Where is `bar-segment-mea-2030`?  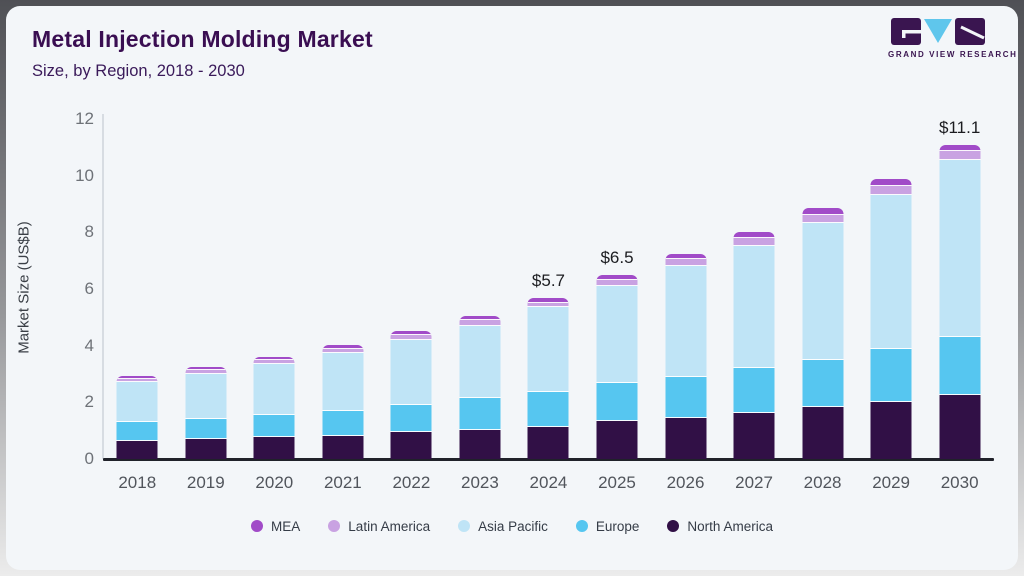
bar-segment-mea-2030 is located at coordinates (960, 148).